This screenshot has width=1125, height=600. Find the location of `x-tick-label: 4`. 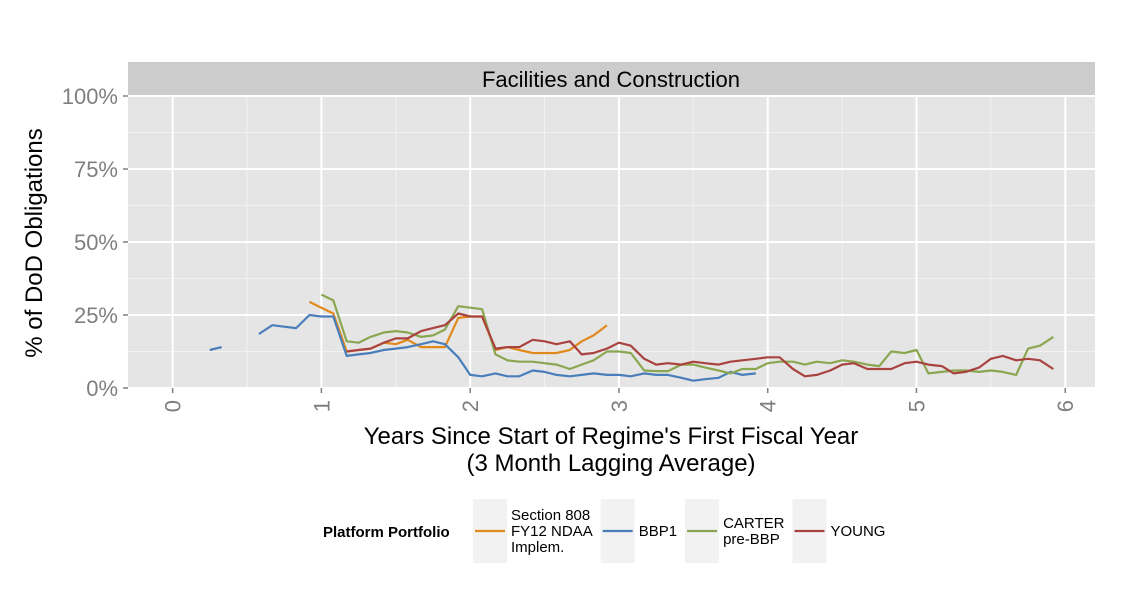

x-tick-label: 4 is located at coordinates (768, 406).